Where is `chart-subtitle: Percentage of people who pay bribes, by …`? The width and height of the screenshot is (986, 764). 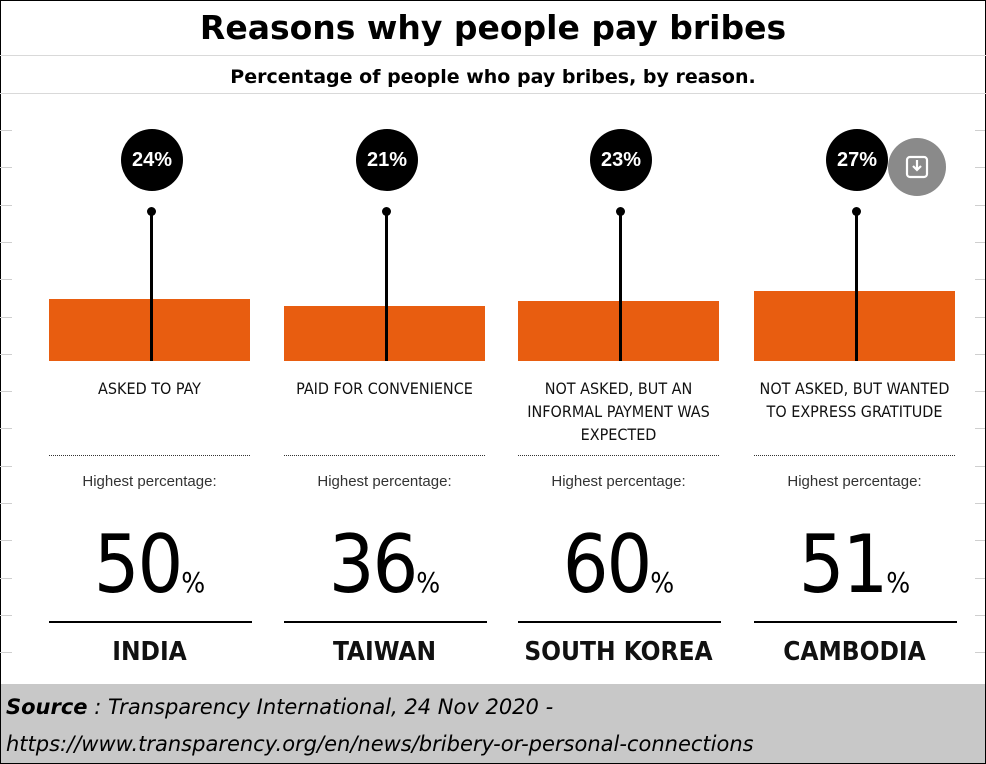 chart-subtitle: Percentage of people who pay bribes, by … is located at coordinates (493, 77).